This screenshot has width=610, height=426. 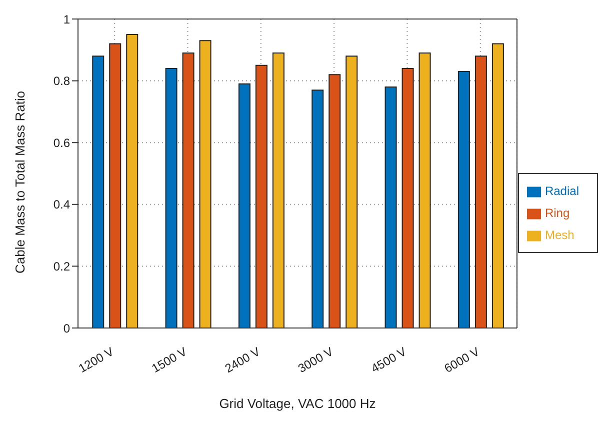 I want to click on legend-label: Mesh, so click(x=559, y=235).